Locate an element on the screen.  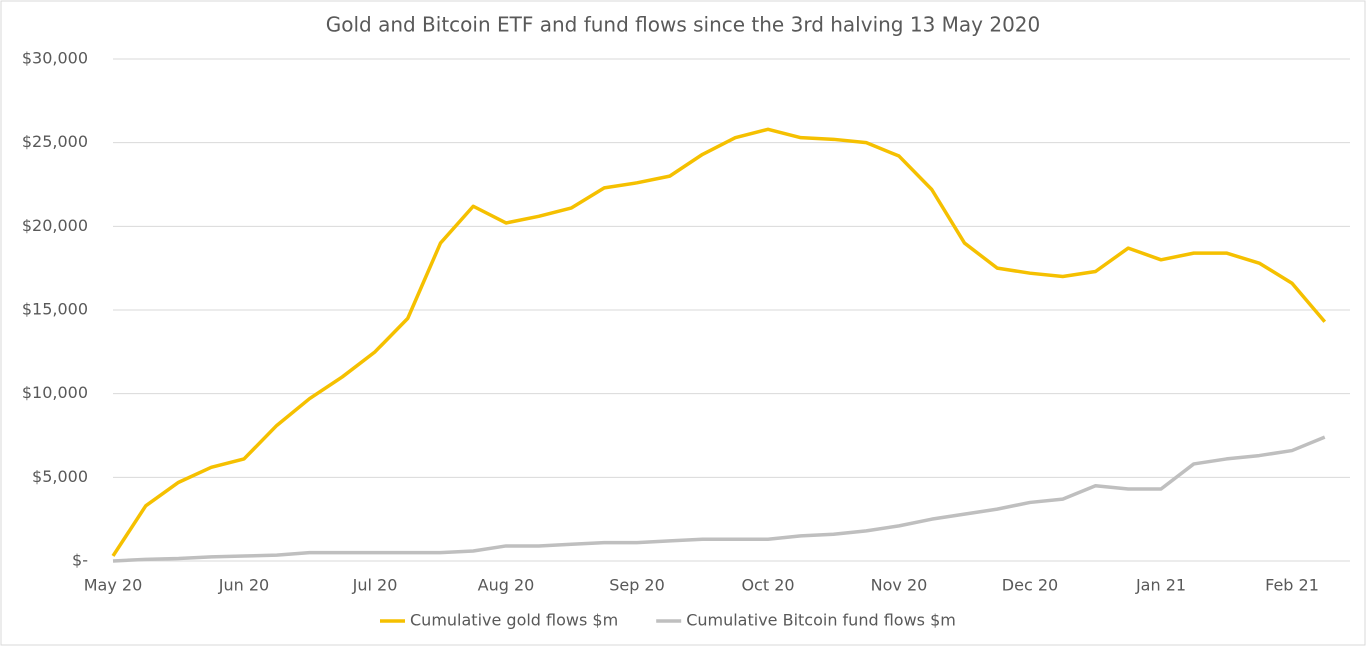
y-tick-label: $25,000 is located at coordinates (55, 141).